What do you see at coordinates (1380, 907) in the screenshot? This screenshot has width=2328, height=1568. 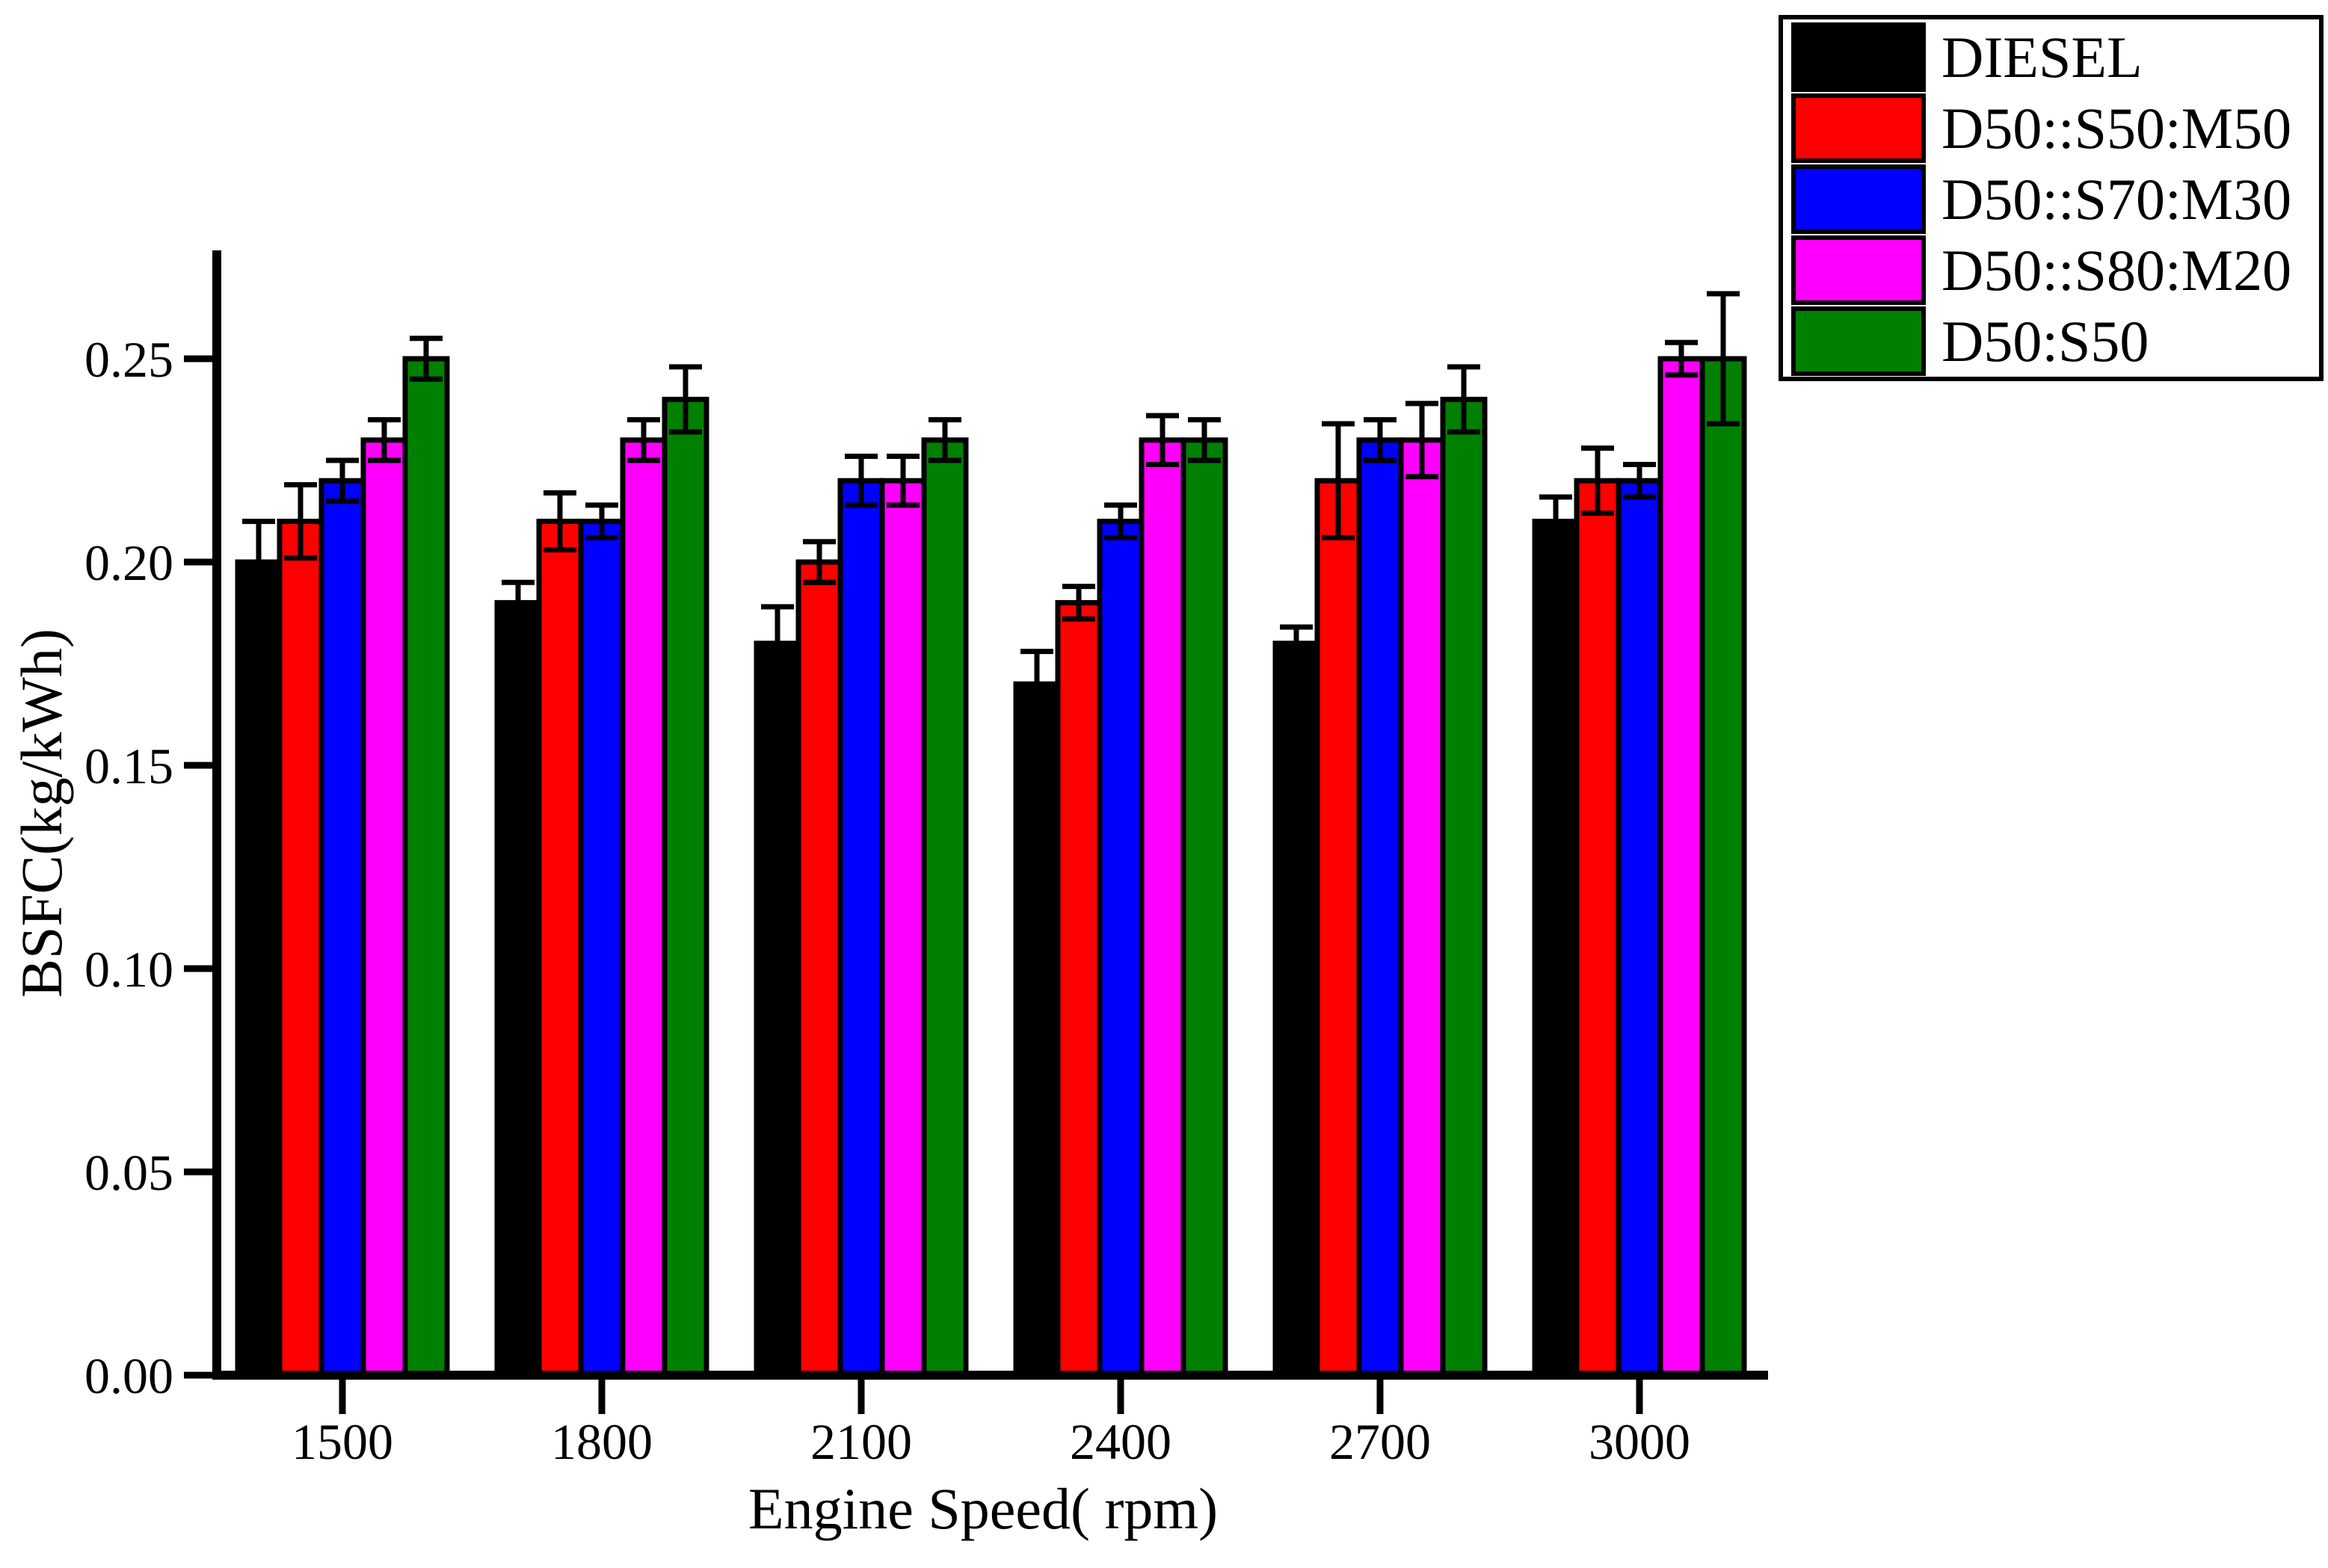 I see `bar-D50::S70:M30-2700` at bounding box center [1380, 907].